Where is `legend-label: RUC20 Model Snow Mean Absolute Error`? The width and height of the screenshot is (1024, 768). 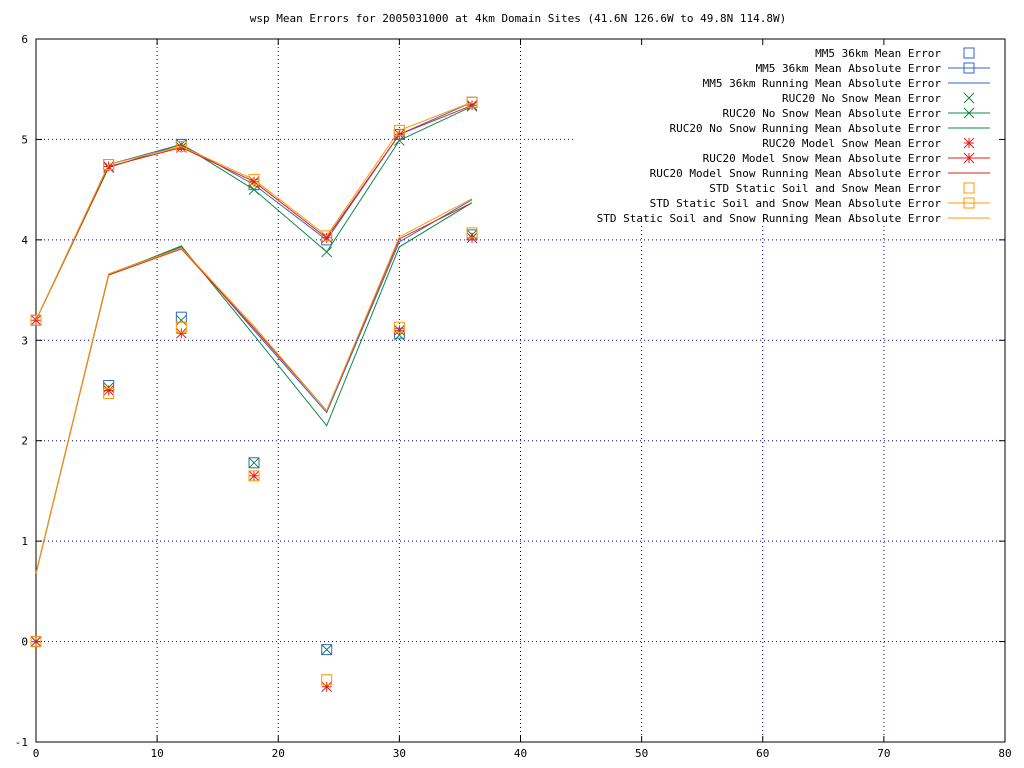 legend-label: RUC20 Model Snow Mean Absolute Error is located at coordinates (822, 158).